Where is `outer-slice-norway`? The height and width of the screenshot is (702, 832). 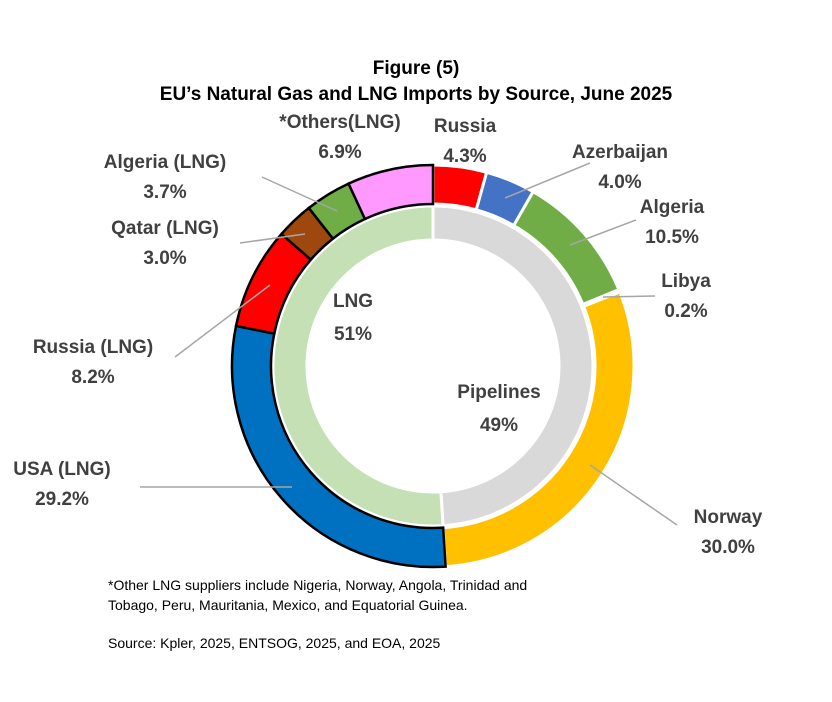 outer-slice-norway is located at coordinates (538, 429).